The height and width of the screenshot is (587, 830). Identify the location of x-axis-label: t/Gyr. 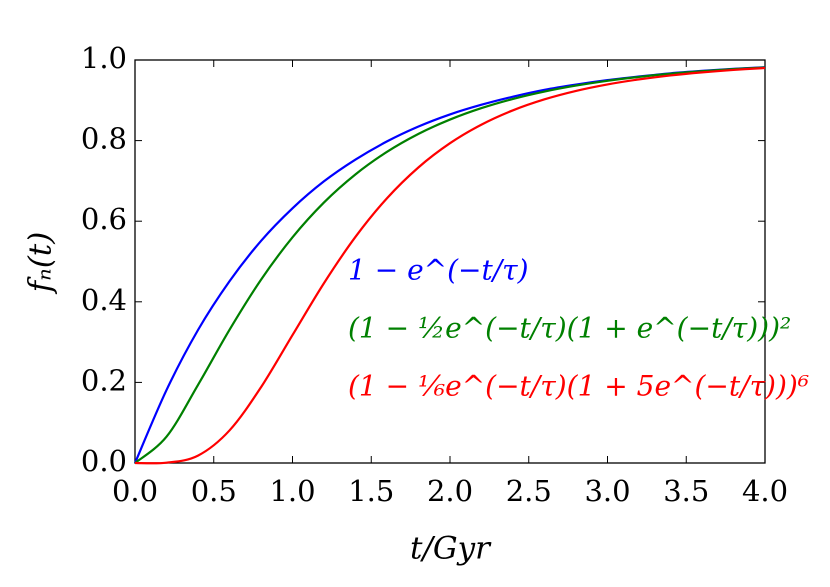
(451, 549).